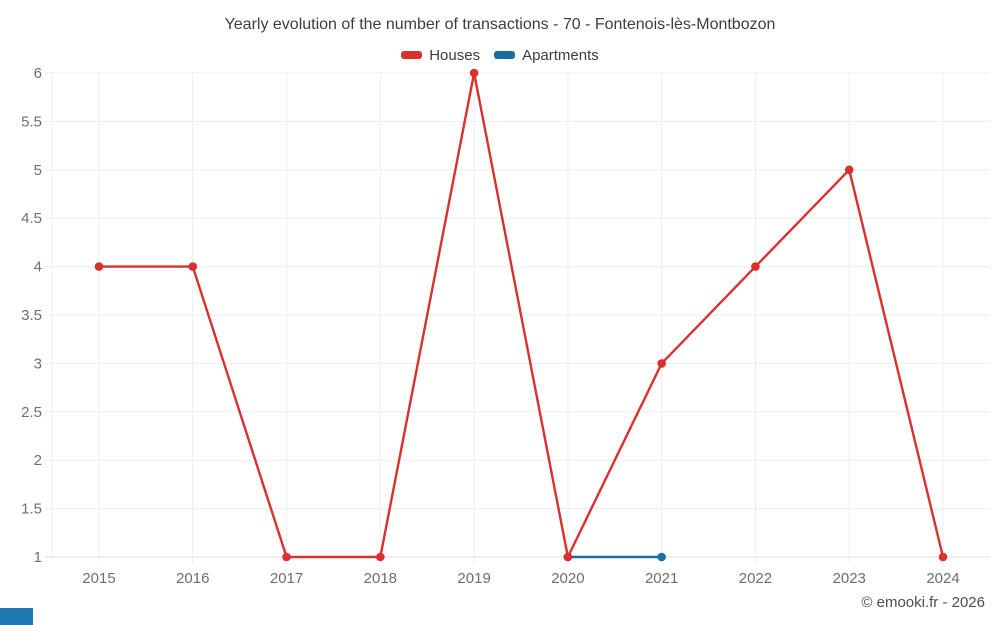 The height and width of the screenshot is (625, 1000). What do you see at coordinates (286, 578) in the screenshot?
I see `x-tick-label: 2017` at bounding box center [286, 578].